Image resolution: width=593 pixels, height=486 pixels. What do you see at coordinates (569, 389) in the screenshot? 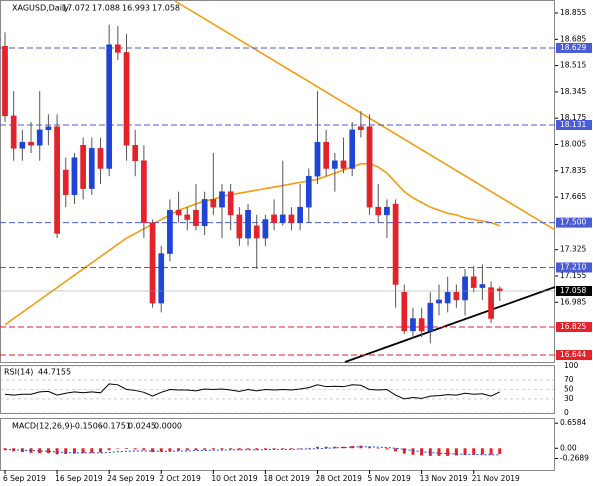
I see `rsi-tick-label: 50` at bounding box center [569, 389].